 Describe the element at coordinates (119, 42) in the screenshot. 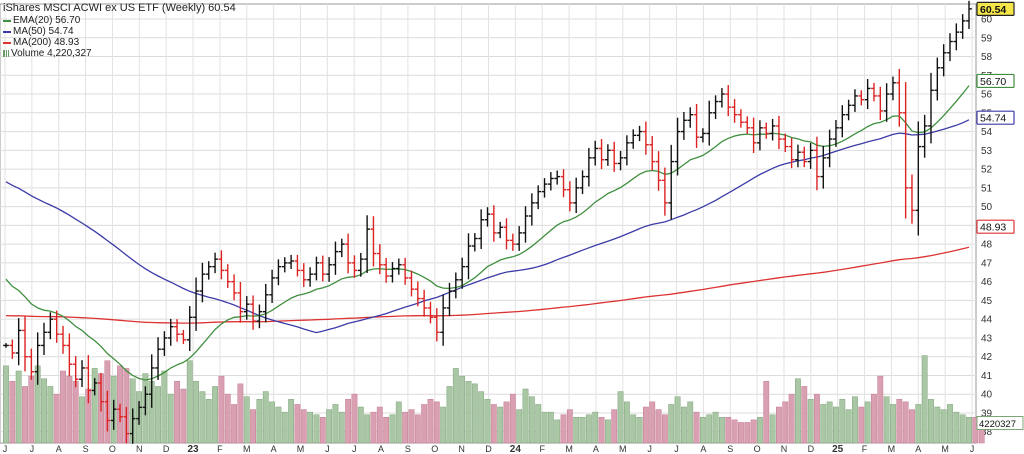

I see `legend-ma200: MA(200) 48.93` at that location.